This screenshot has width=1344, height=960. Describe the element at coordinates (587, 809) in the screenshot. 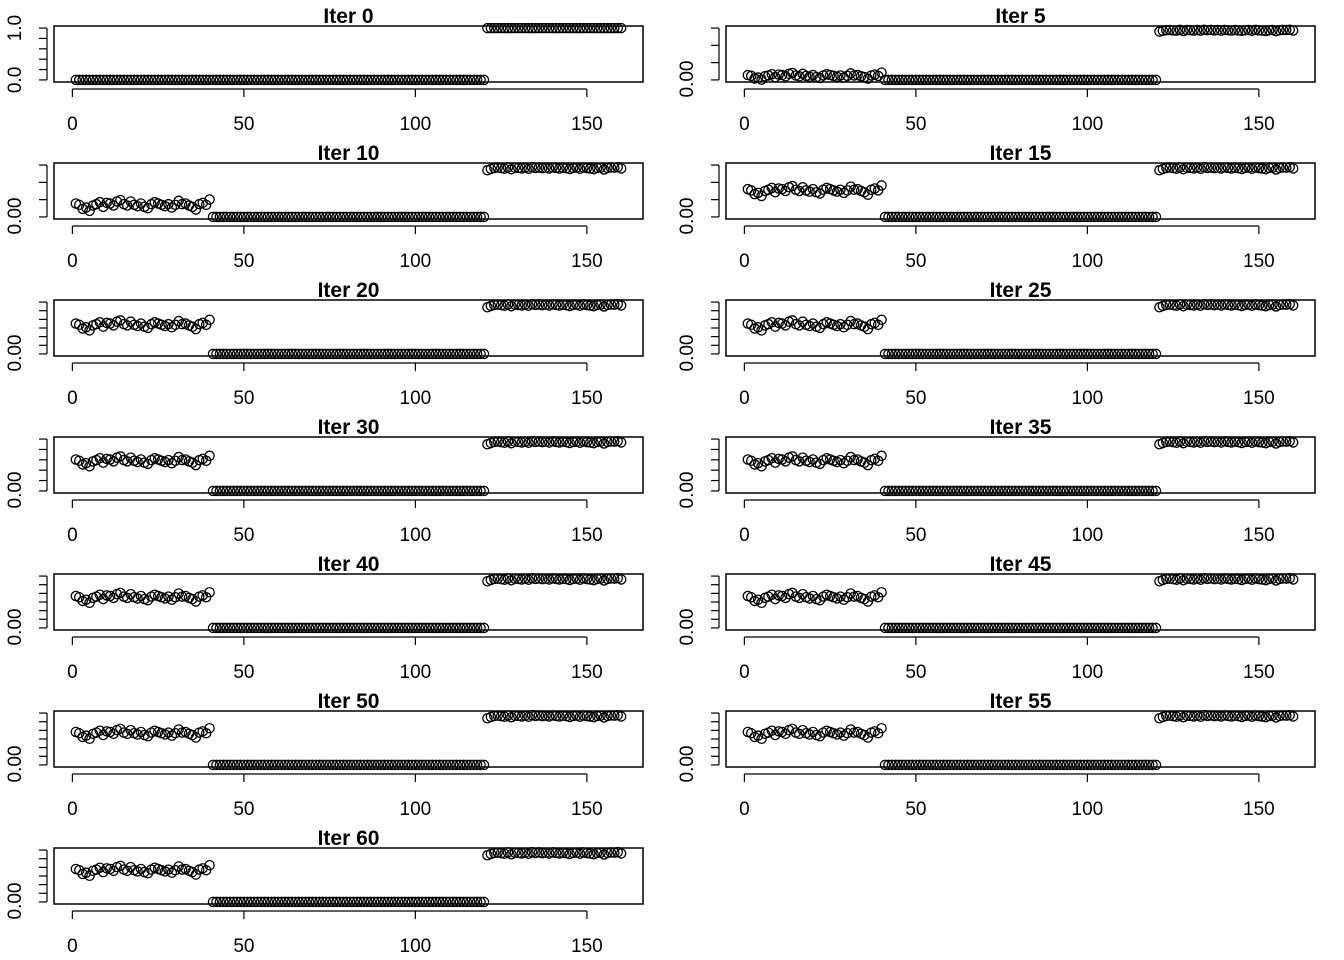

I see `x-tick-label: 150` at that location.